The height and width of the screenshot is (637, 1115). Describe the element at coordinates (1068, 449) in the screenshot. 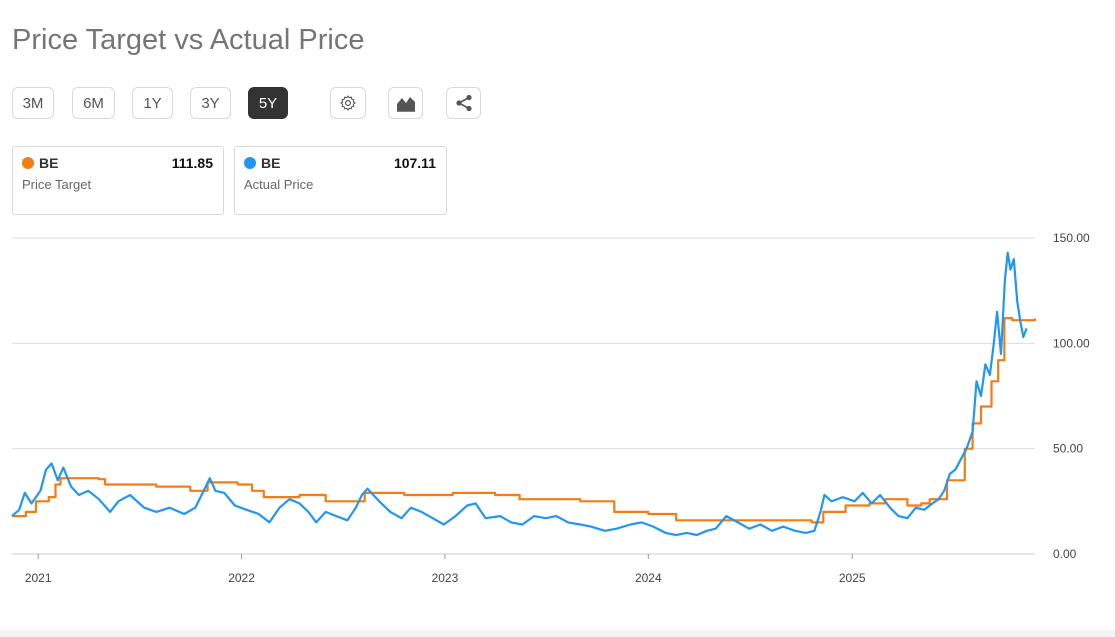

I see `y-tick-label: 50.00` at that location.